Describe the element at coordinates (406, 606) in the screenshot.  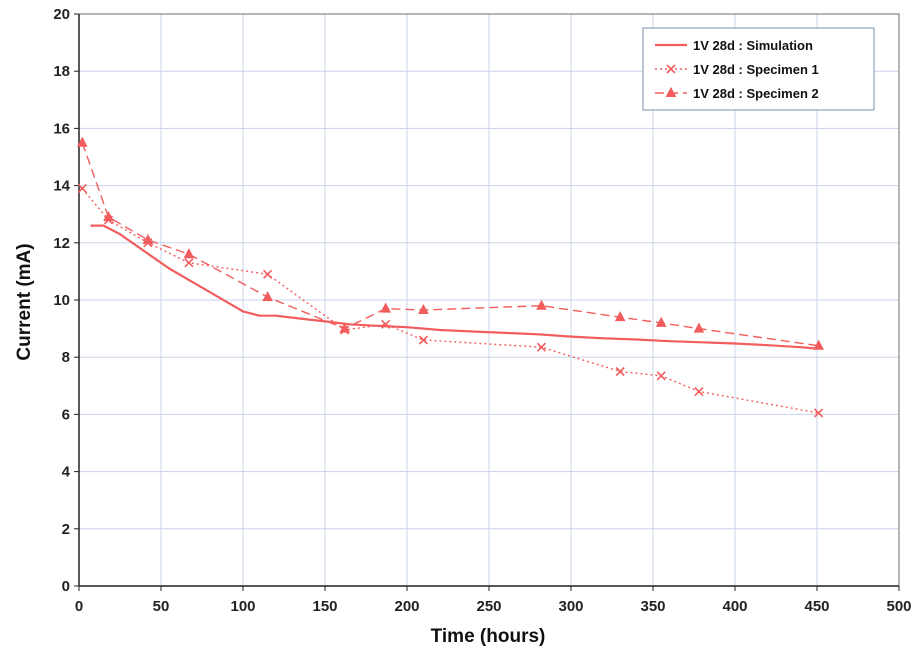
I see `x-tick-label: 200` at that location.